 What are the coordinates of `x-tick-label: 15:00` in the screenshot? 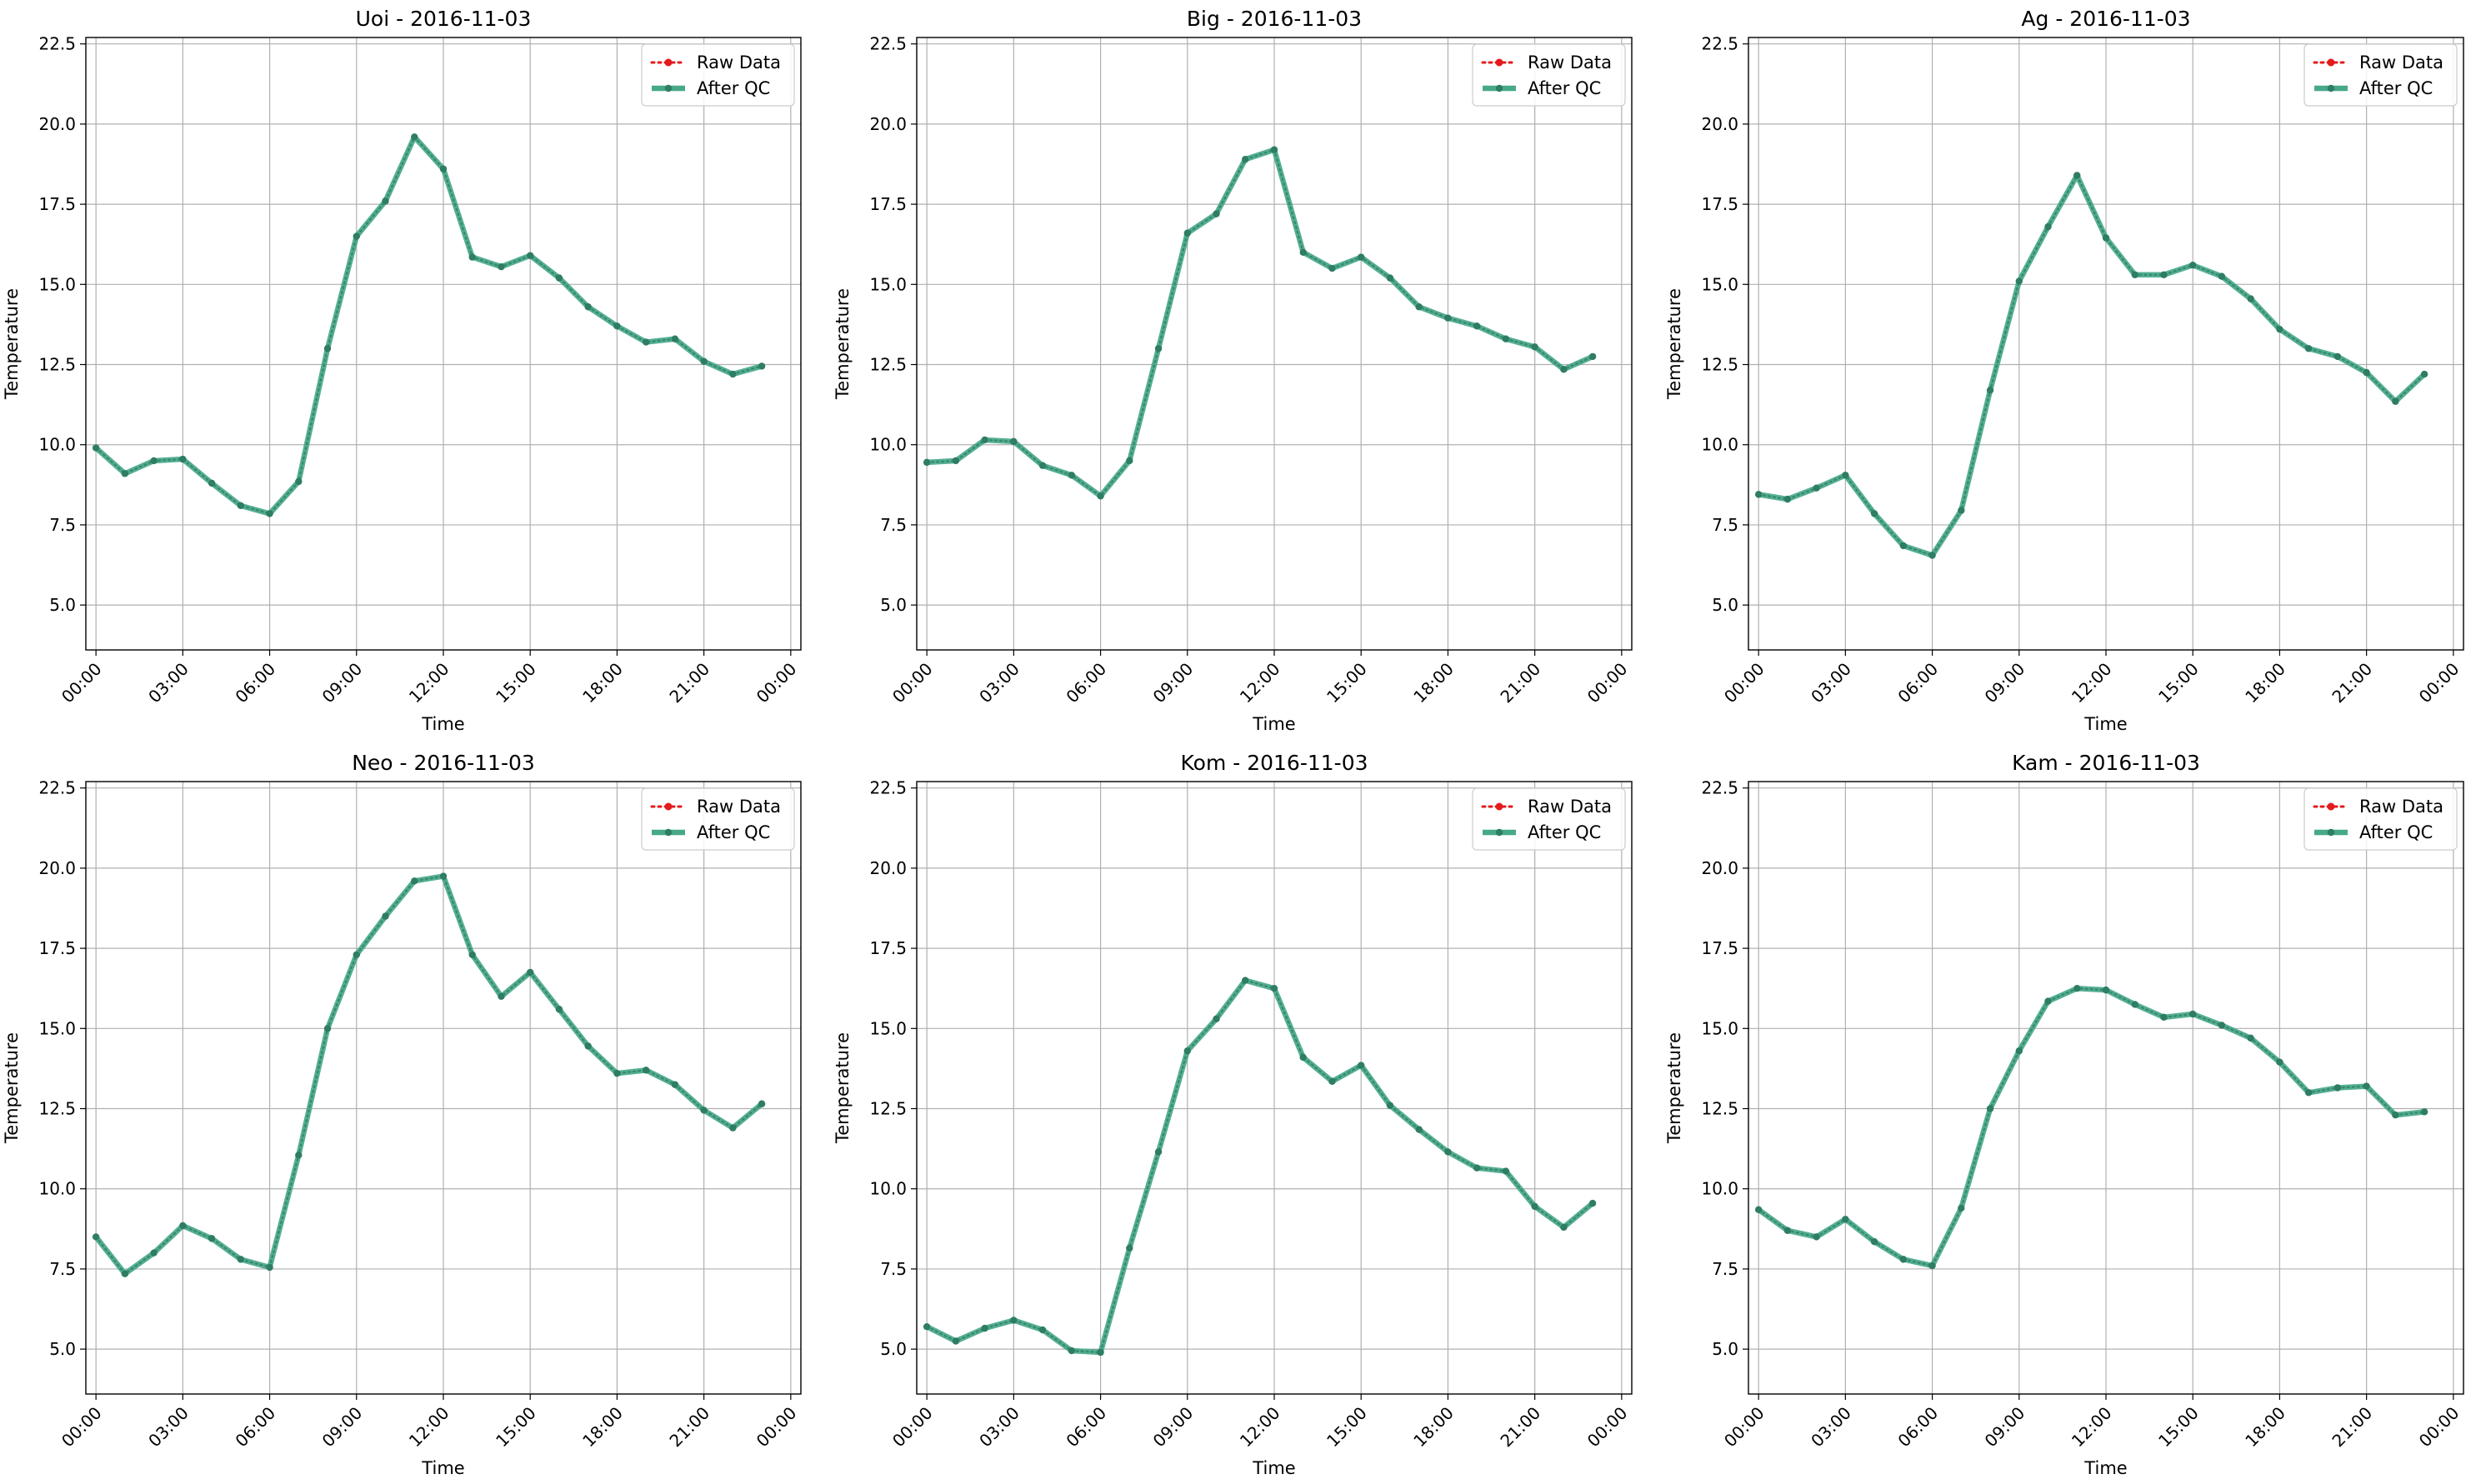 It's located at (516, 1427).